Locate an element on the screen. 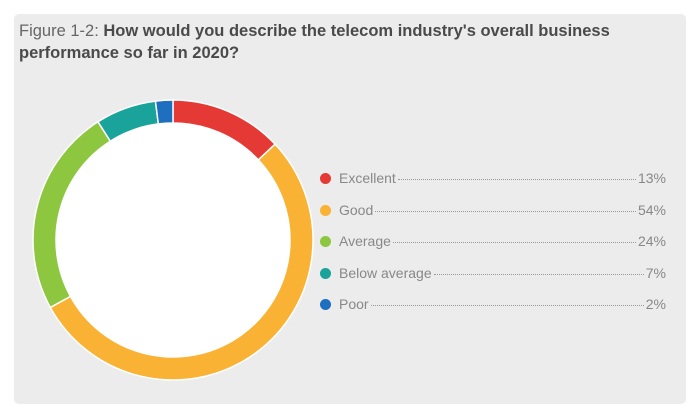  figure-label: Figure 1-2: is located at coordinates (59, 31).